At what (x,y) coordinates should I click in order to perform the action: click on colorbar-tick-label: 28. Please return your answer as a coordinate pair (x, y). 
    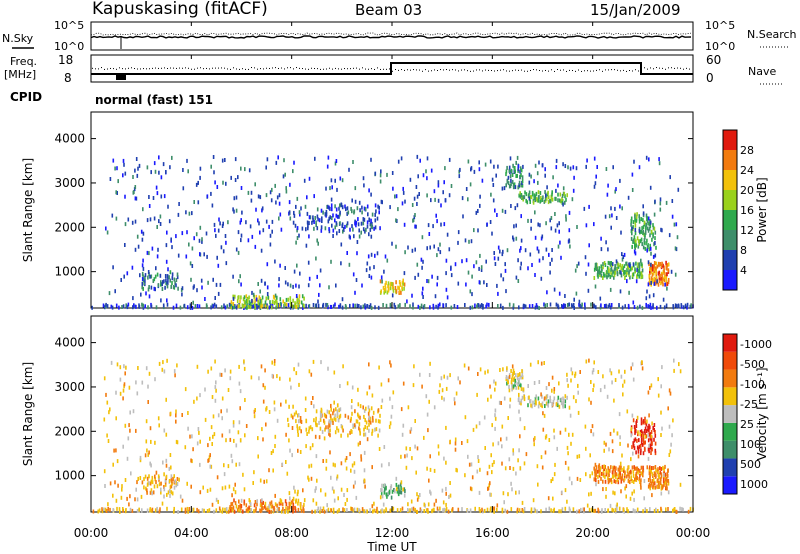
    Looking at the image, I should click on (747, 150).